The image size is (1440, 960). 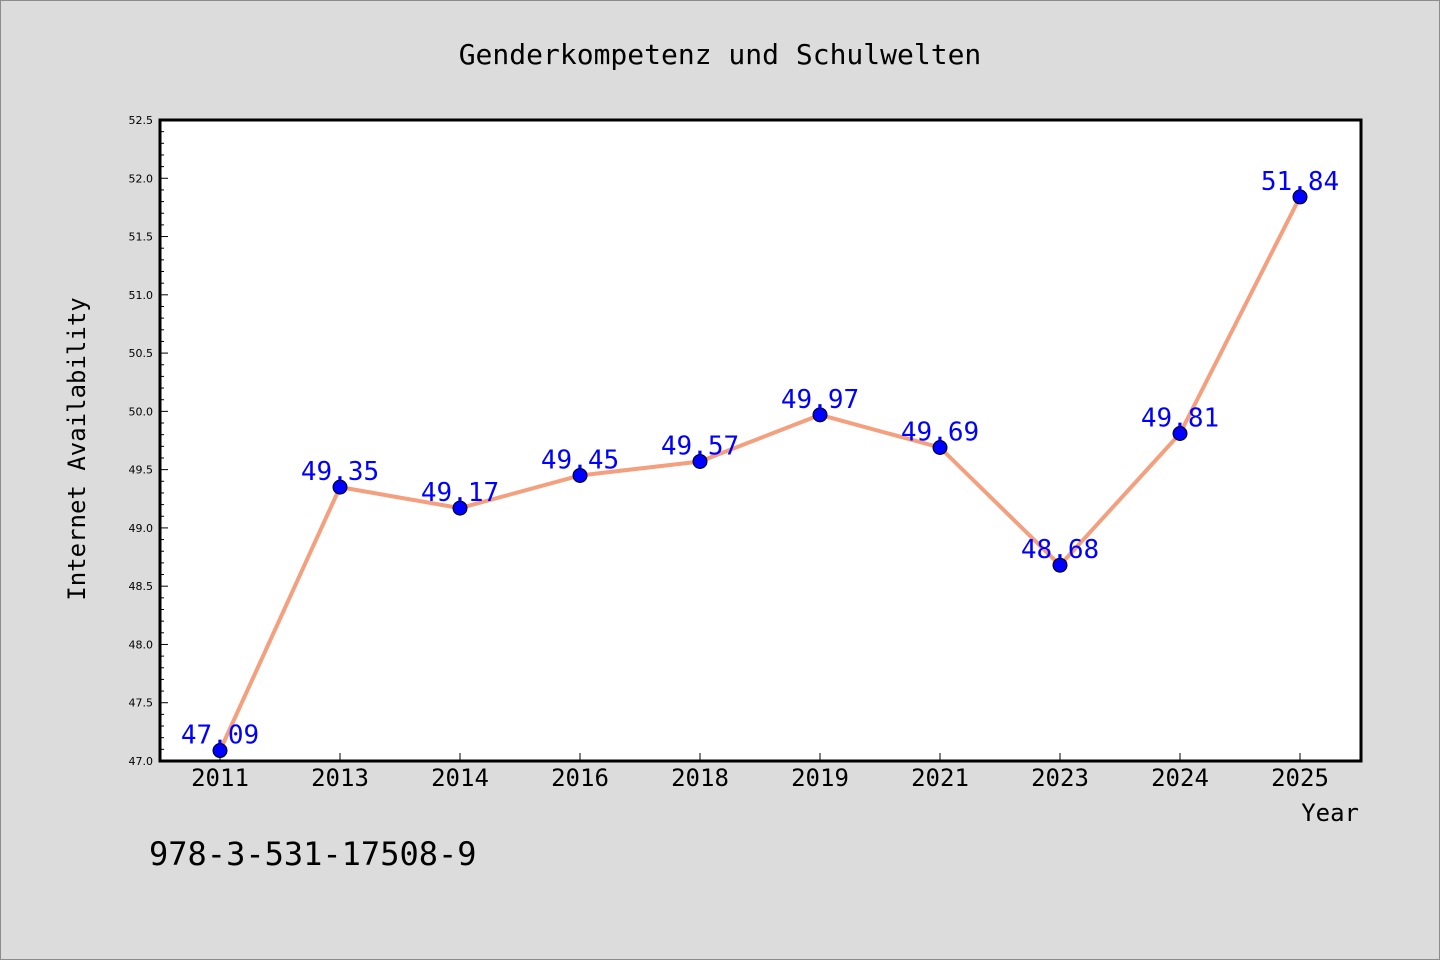 What do you see at coordinates (220, 736) in the screenshot?
I see `data-label: 47.09` at bounding box center [220, 736].